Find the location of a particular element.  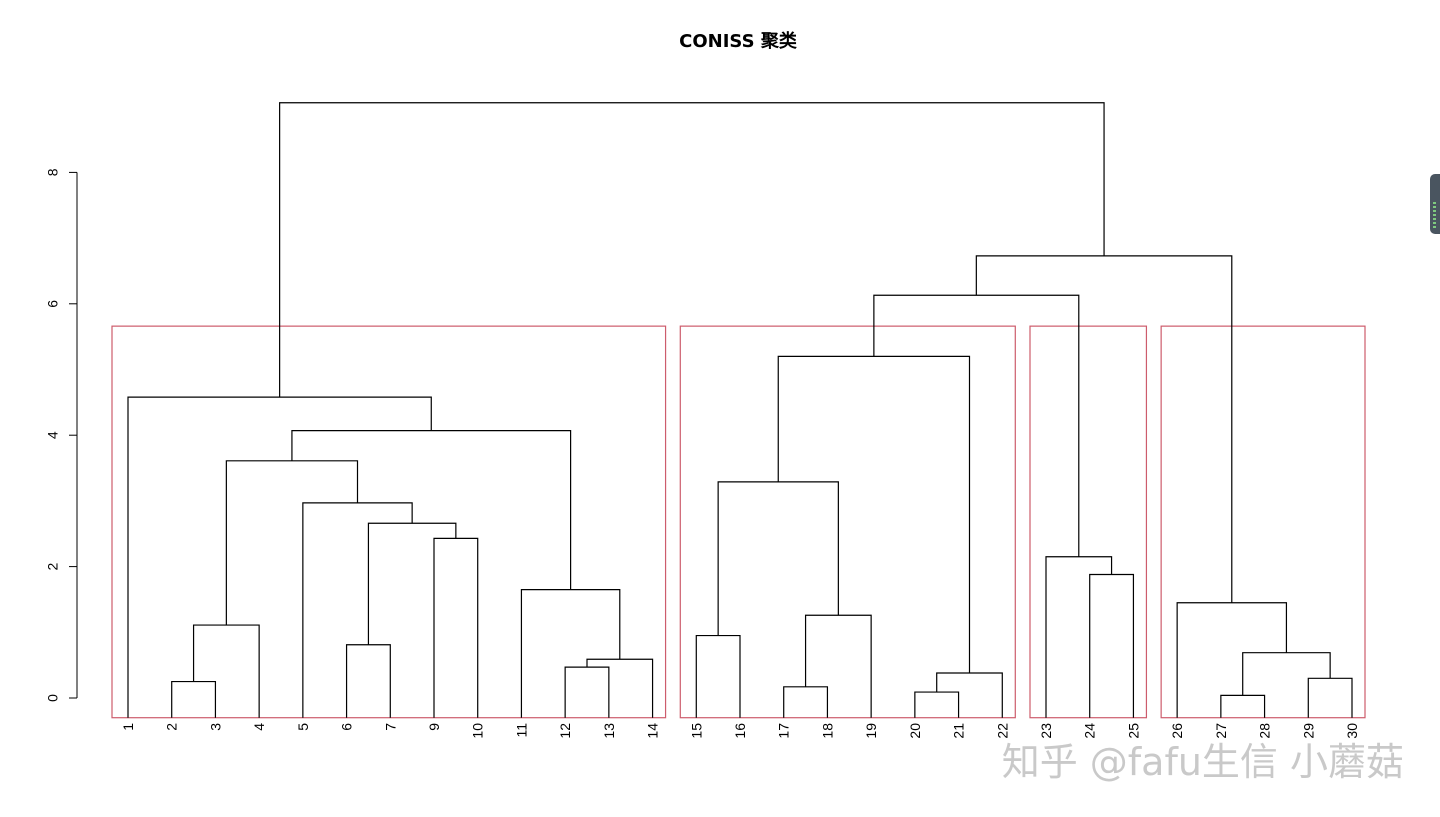

leaf-label: 12 is located at coordinates (565, 731).